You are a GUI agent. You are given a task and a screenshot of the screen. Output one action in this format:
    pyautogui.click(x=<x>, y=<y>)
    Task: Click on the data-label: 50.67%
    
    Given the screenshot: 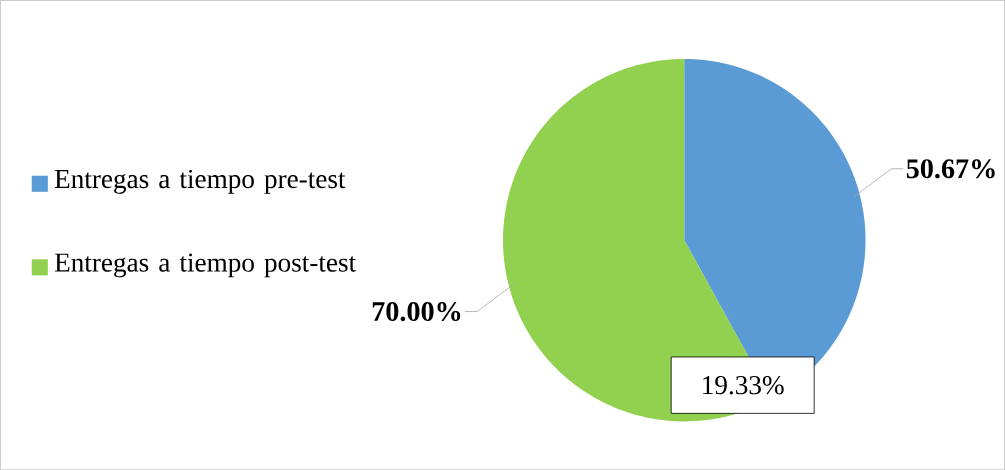 What is the action you would take?
    pyautogui.click(x=950, y=169)
    